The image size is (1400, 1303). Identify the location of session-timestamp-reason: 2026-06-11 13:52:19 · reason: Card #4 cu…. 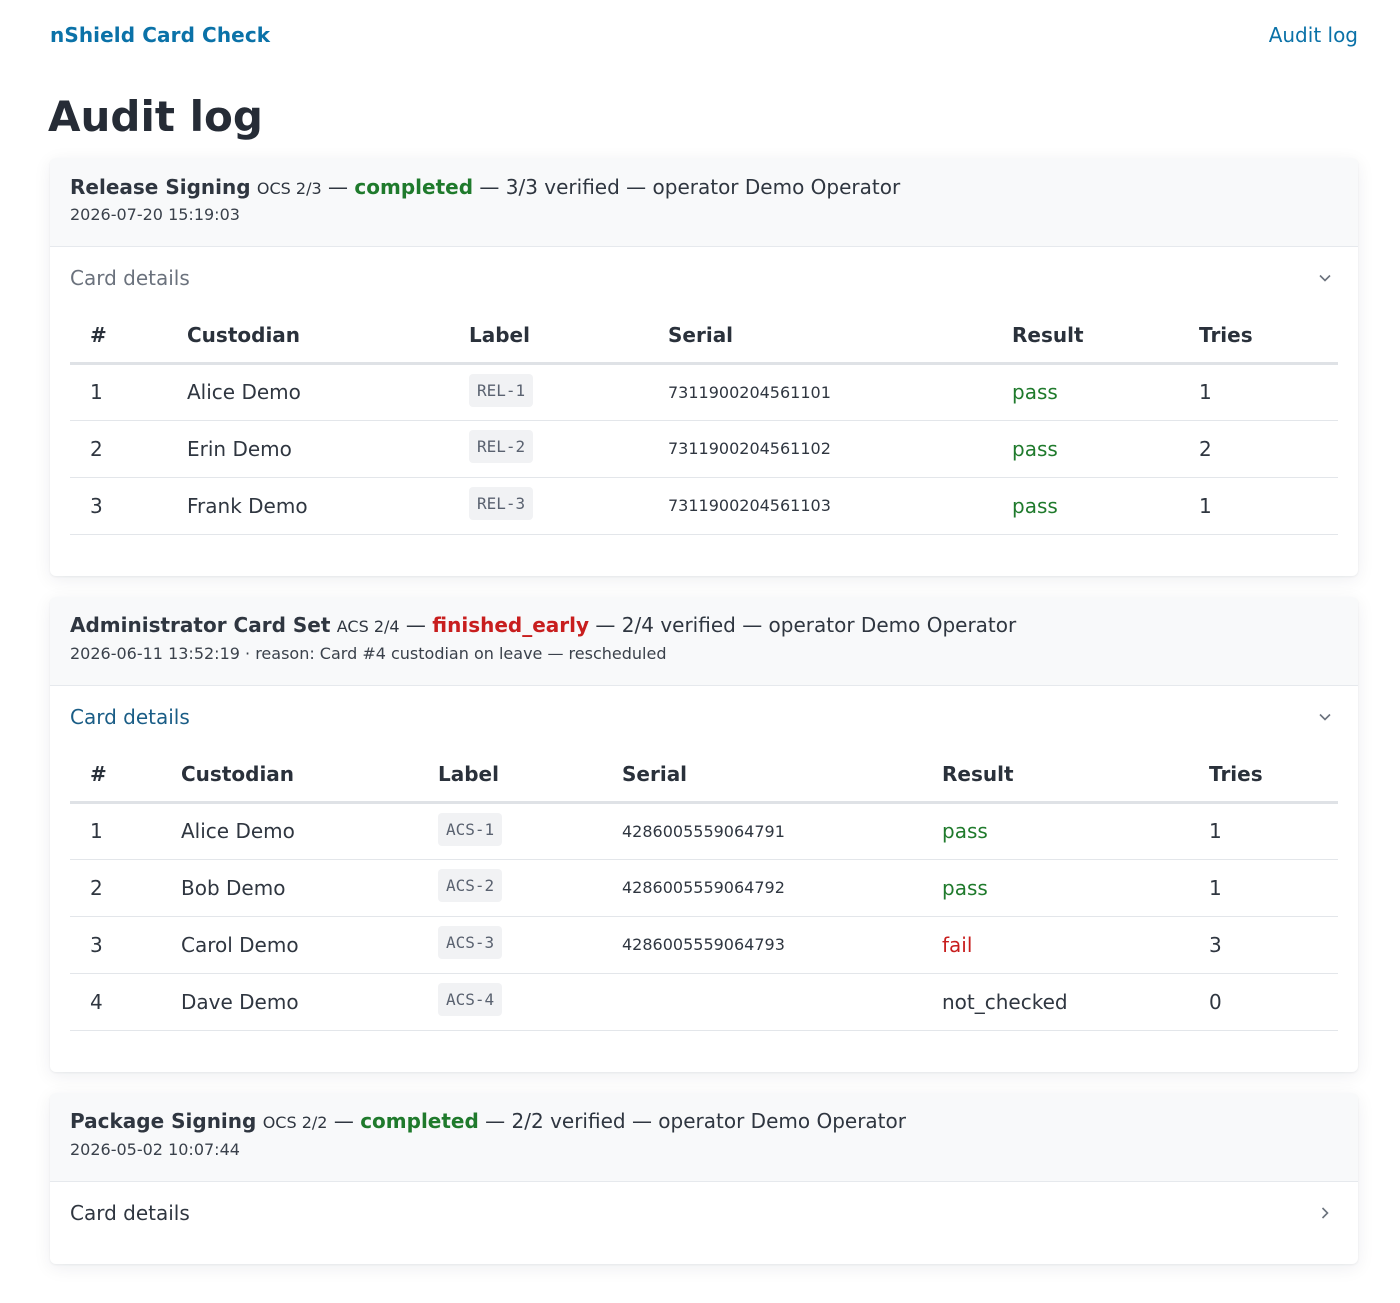
(368, 653).